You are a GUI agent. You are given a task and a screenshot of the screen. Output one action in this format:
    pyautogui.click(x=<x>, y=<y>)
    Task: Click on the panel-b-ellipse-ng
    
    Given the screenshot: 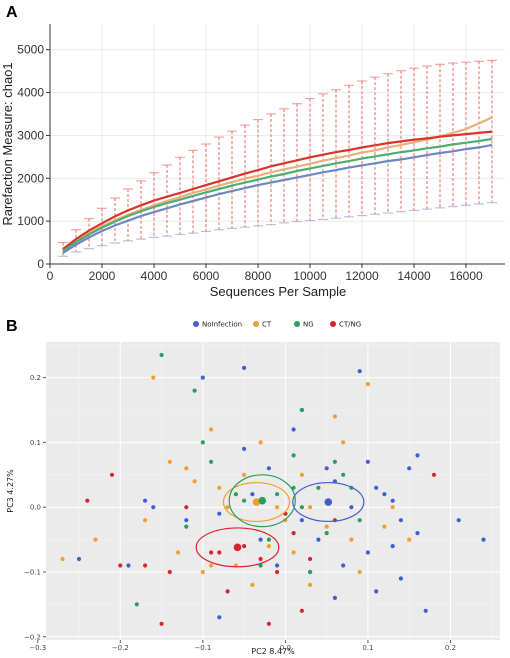 What is the action you would take?
    pyautogui.click(x=262, y=501)
    